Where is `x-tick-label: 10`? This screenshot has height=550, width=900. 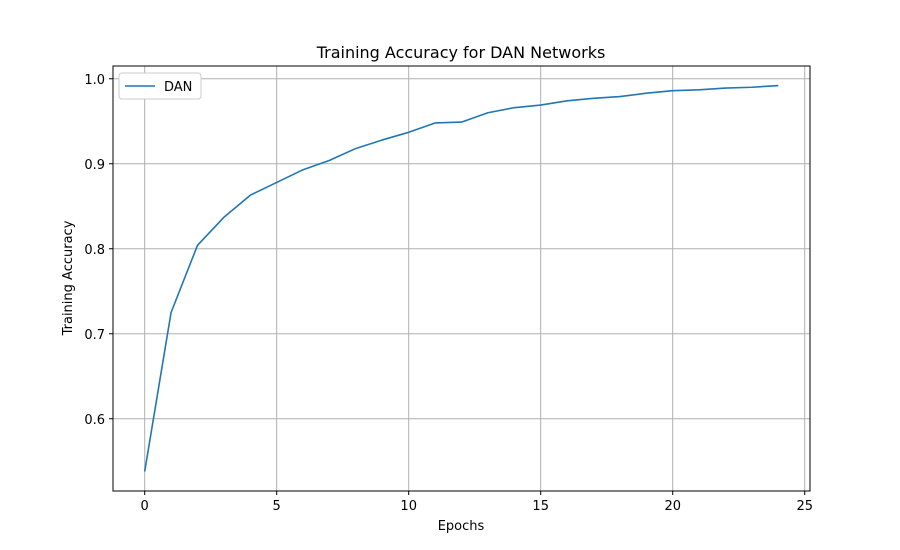
x-tick-label: 10 is located at coordinates (408, 506).